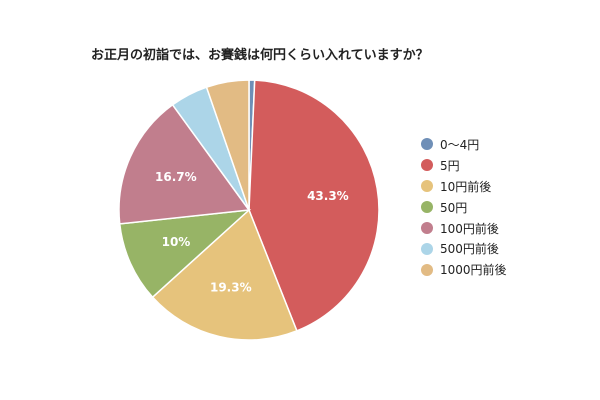  I want to click on pie-data-labels: 43.3% 19.3% 10% 16.7%, so click(252, 232).